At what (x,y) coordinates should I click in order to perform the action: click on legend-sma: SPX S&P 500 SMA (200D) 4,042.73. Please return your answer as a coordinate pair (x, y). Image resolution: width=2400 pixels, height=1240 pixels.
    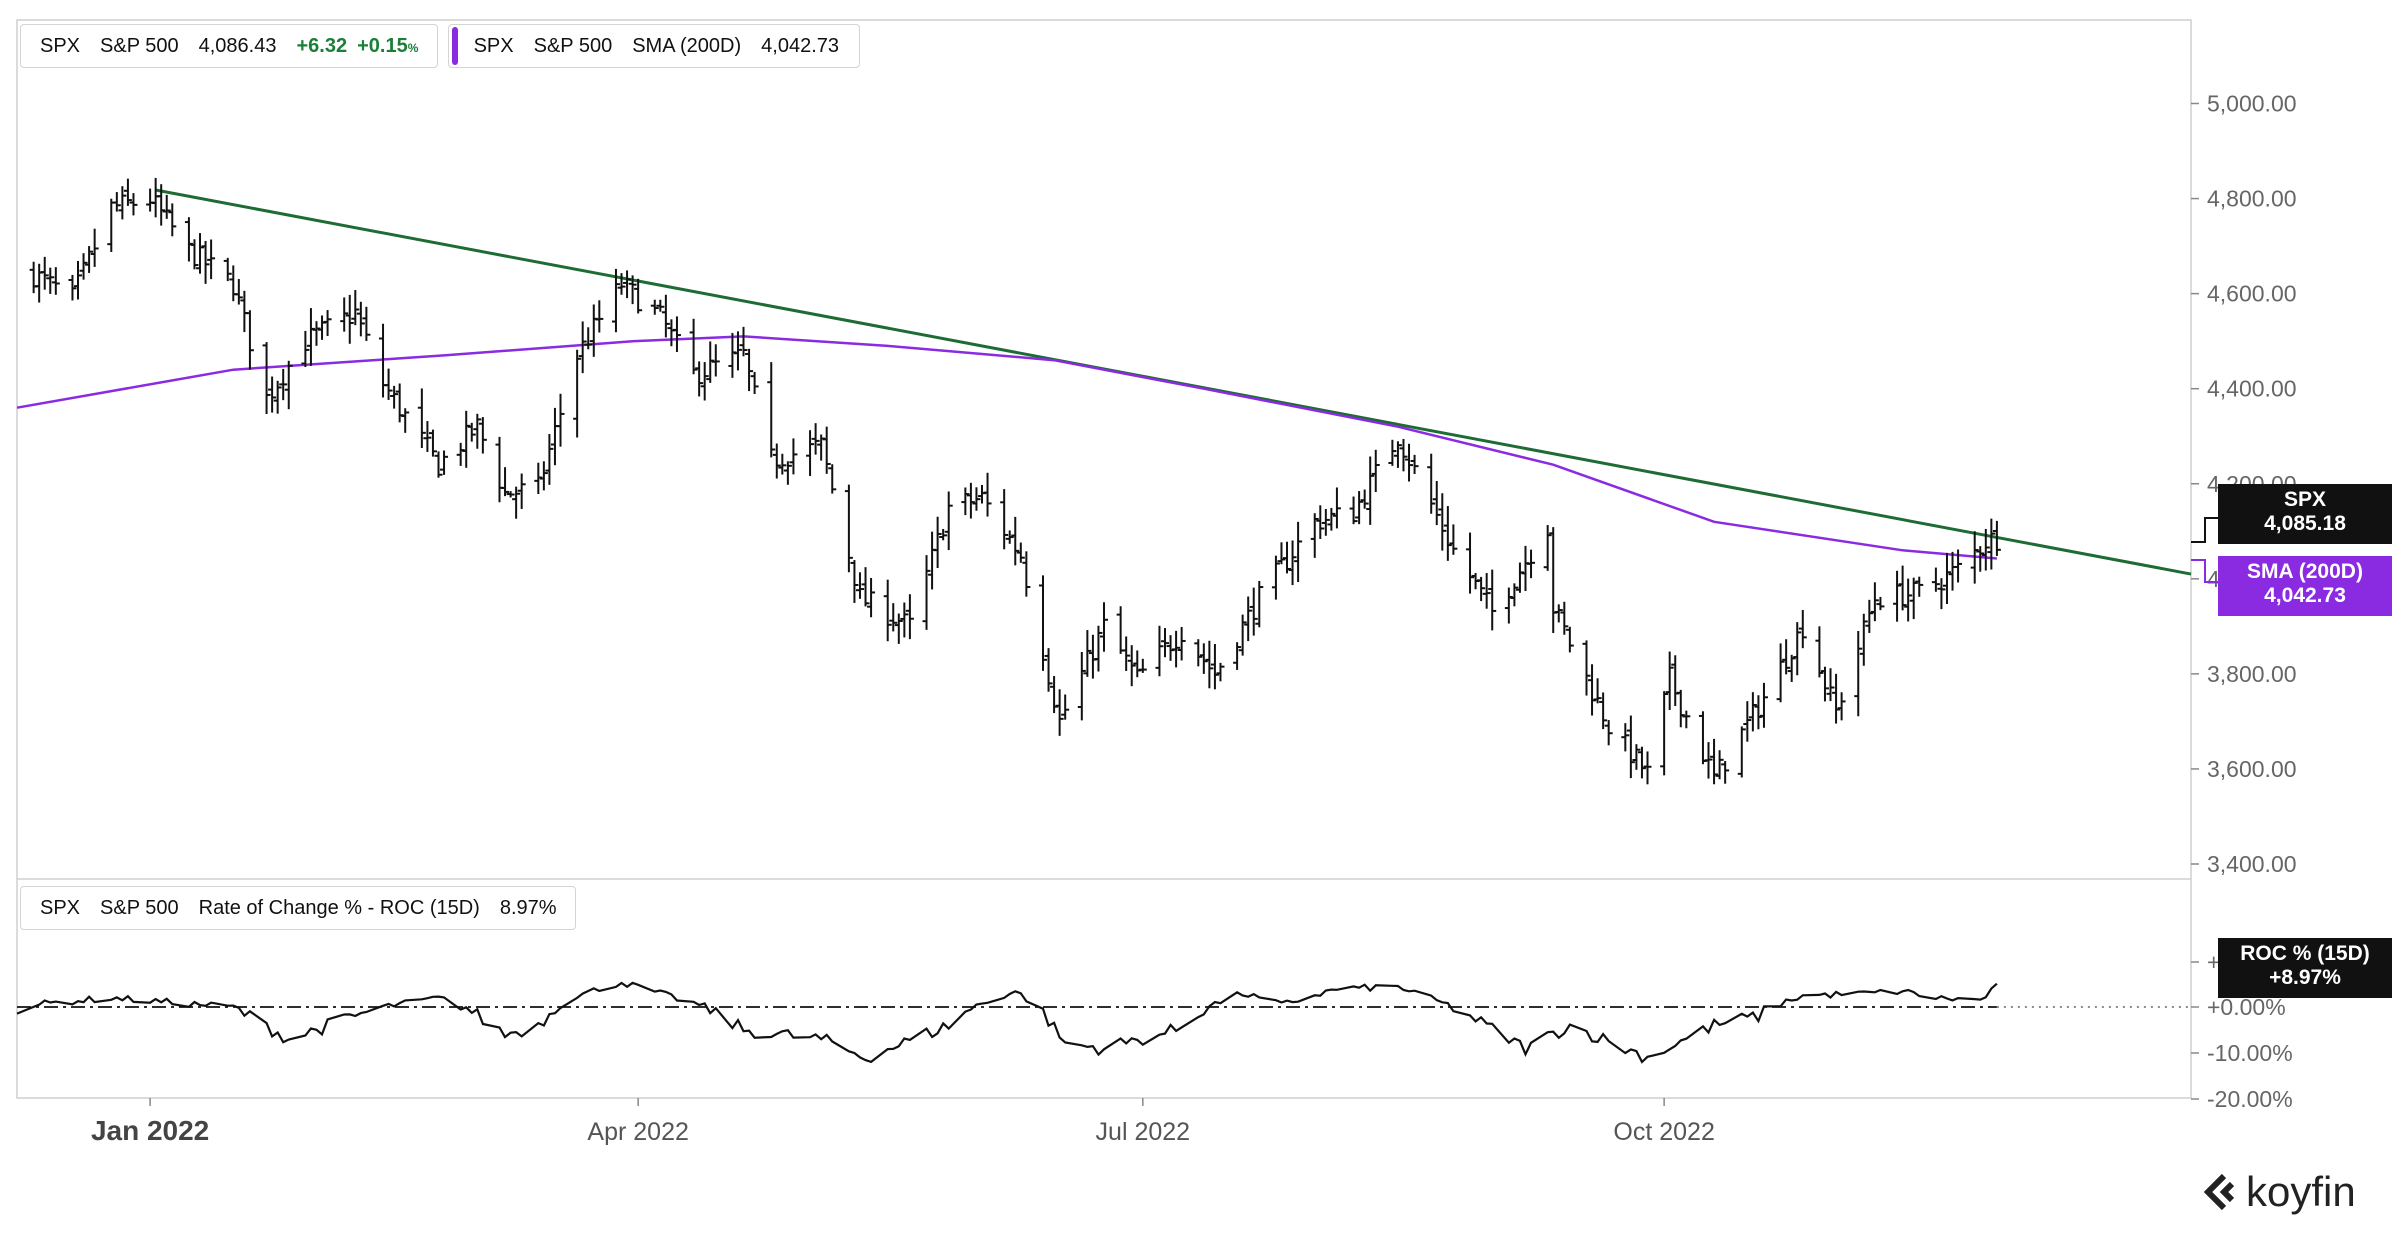
    Looking at the image, I should click on (654, 46).